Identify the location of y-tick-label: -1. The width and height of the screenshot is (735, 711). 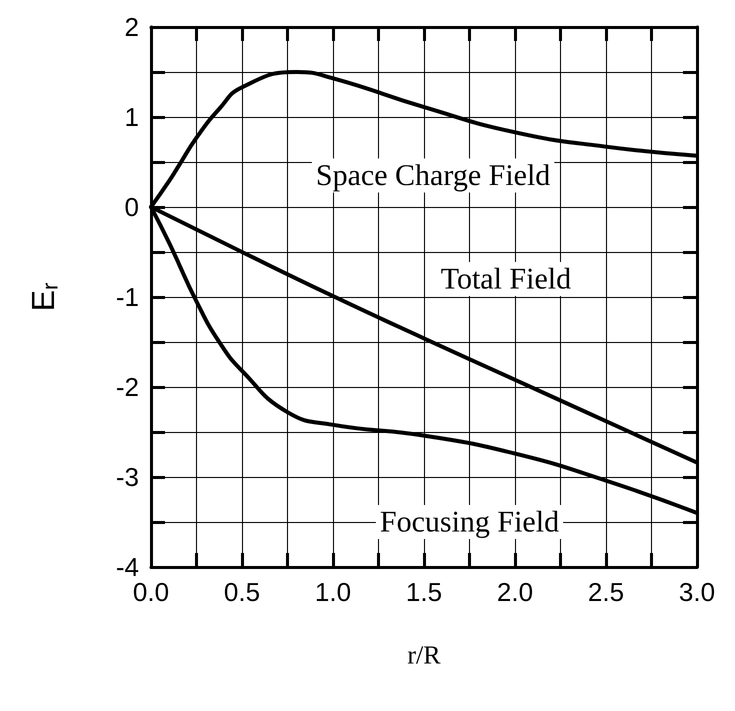
(127, 297).